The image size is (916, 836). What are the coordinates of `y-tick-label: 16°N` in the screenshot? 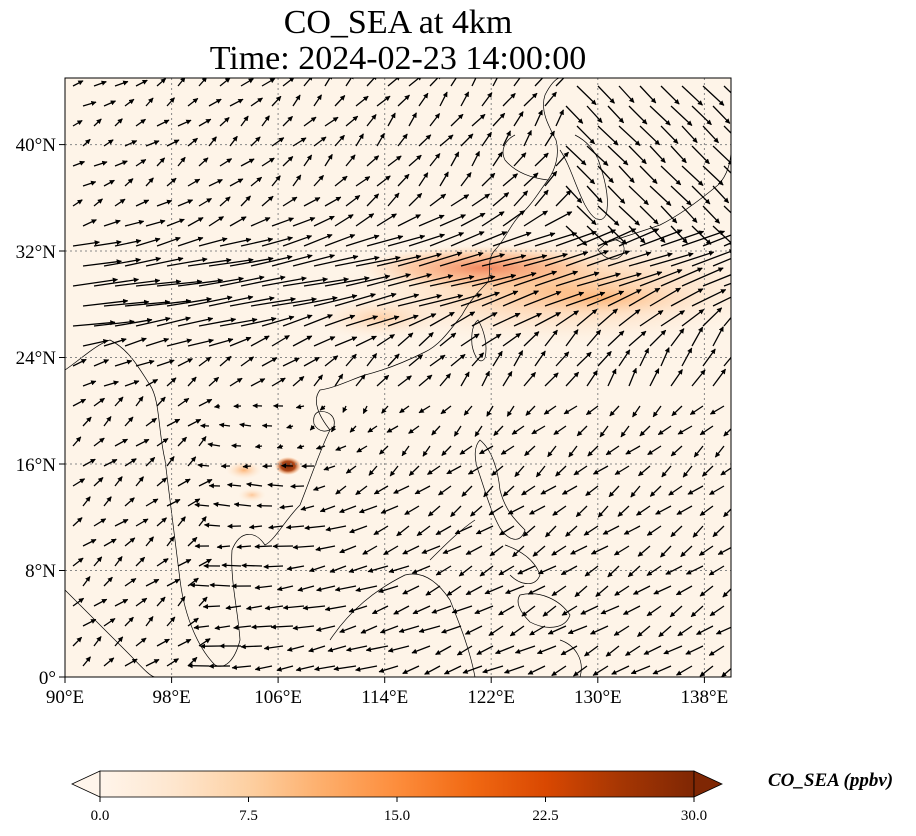 It's located at (36, 465).